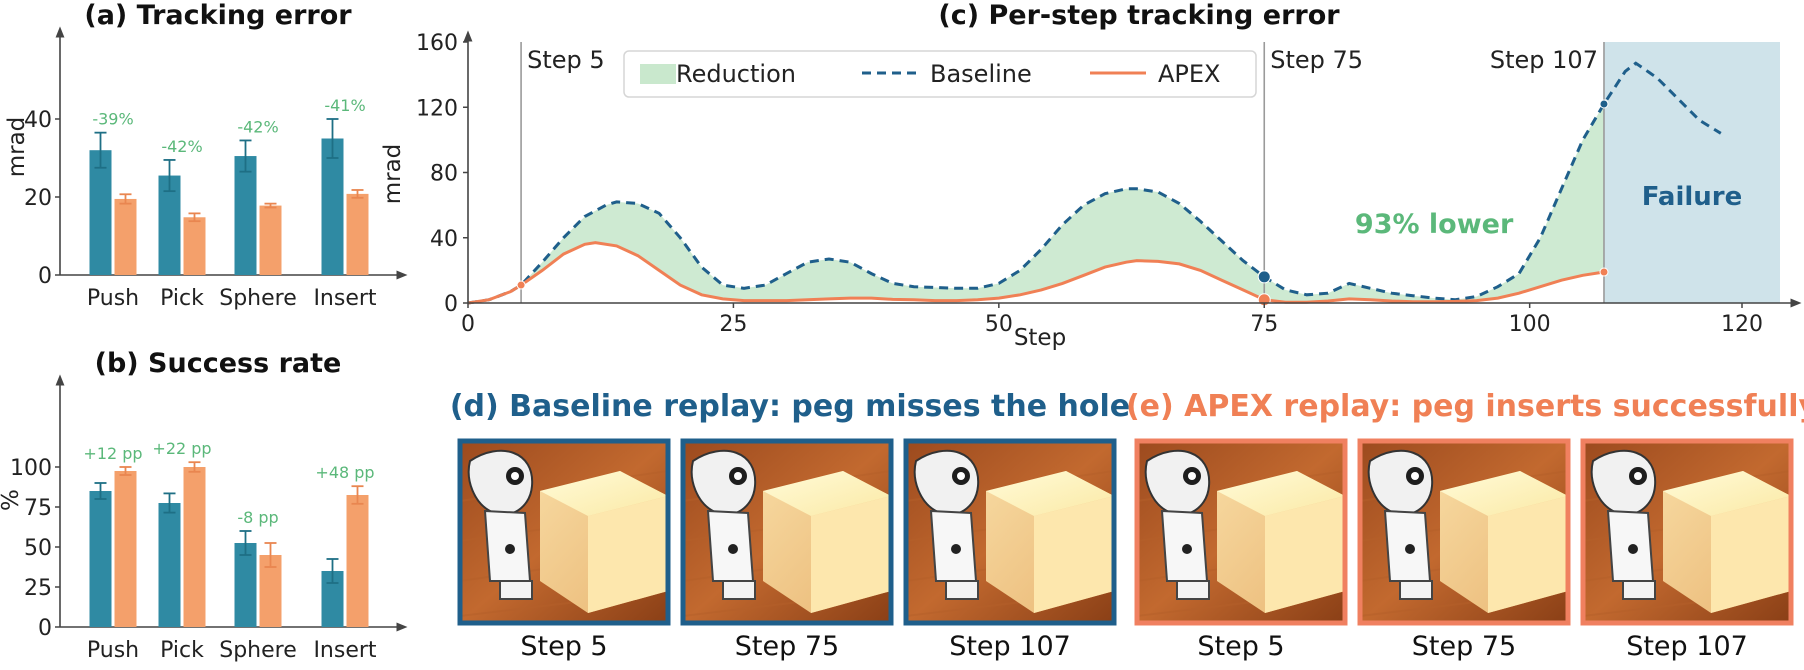 The image size is (1804, 670). I want to click on improvement-annotation: +48 pp, so click(344, 472).